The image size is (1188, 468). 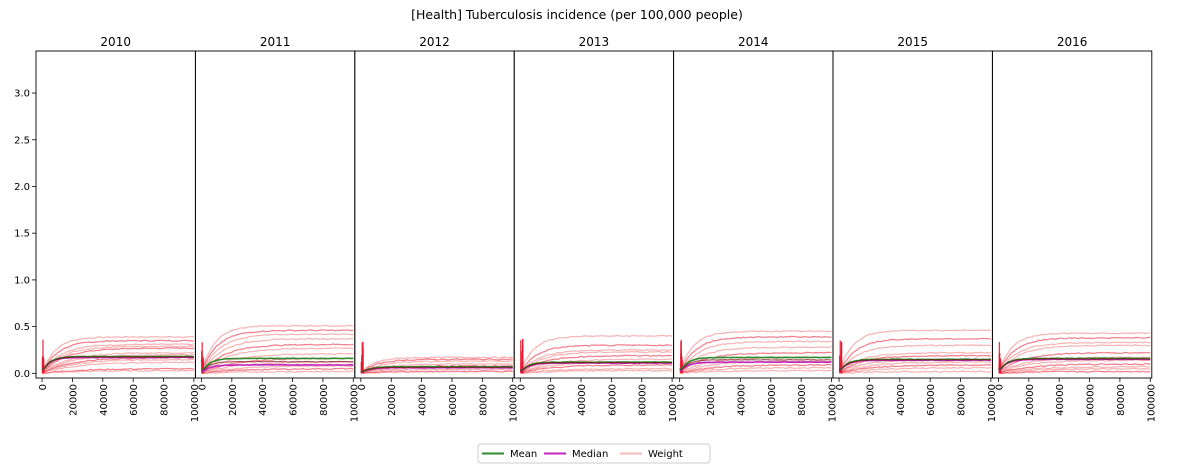 I want to click on panel-2011: 2011 0 20000 40000 60000 80000 100000, so click(x=277, y=228).